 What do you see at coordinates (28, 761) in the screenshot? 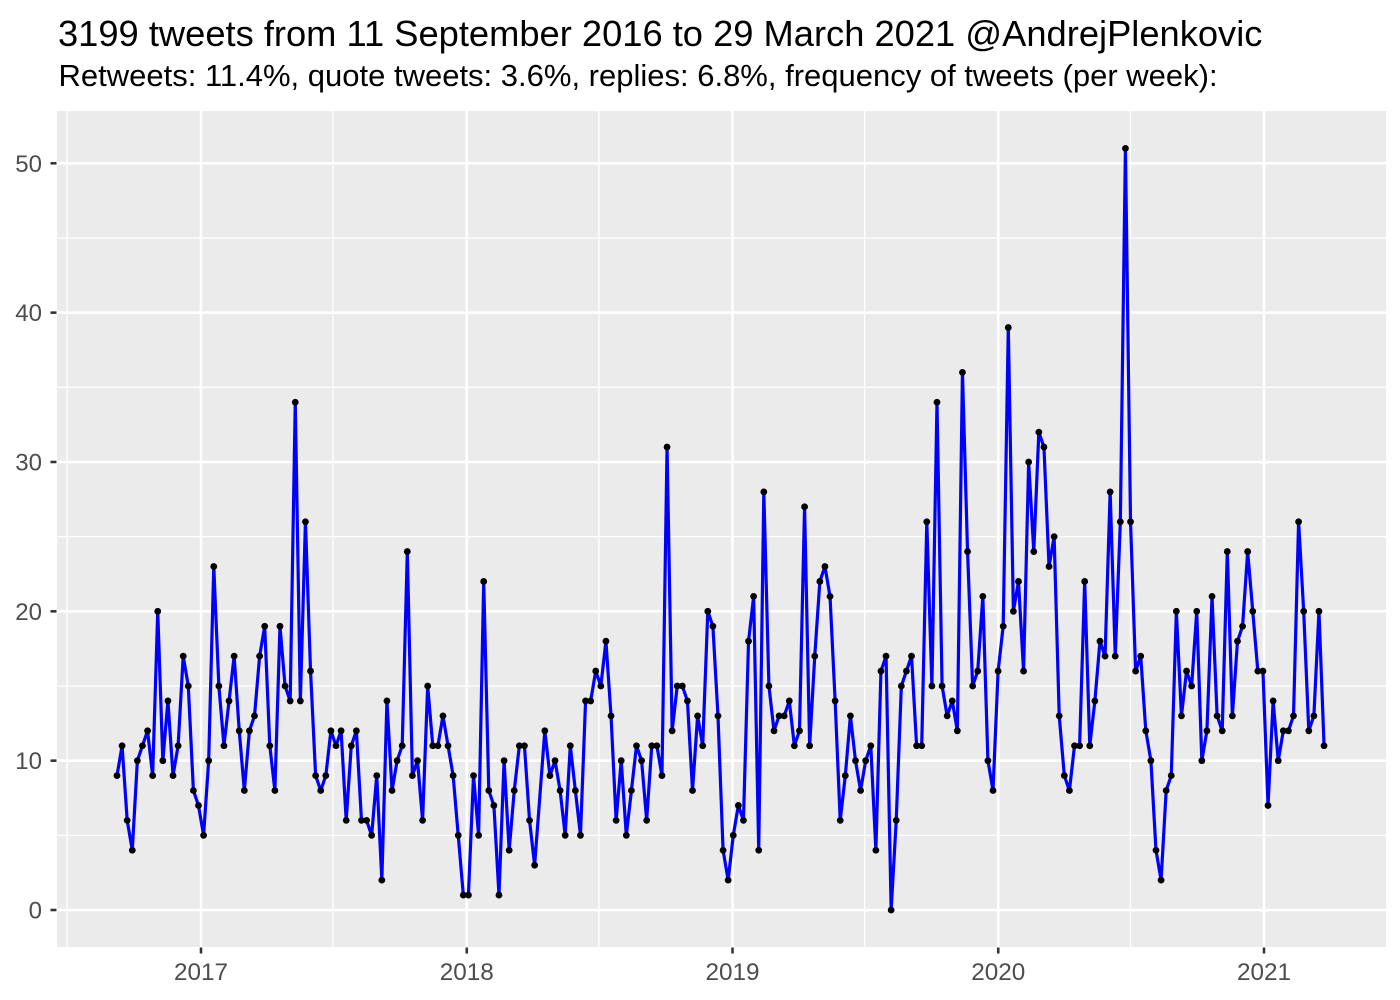
I see `svg-text: 10` at bounding box center [28, 761].